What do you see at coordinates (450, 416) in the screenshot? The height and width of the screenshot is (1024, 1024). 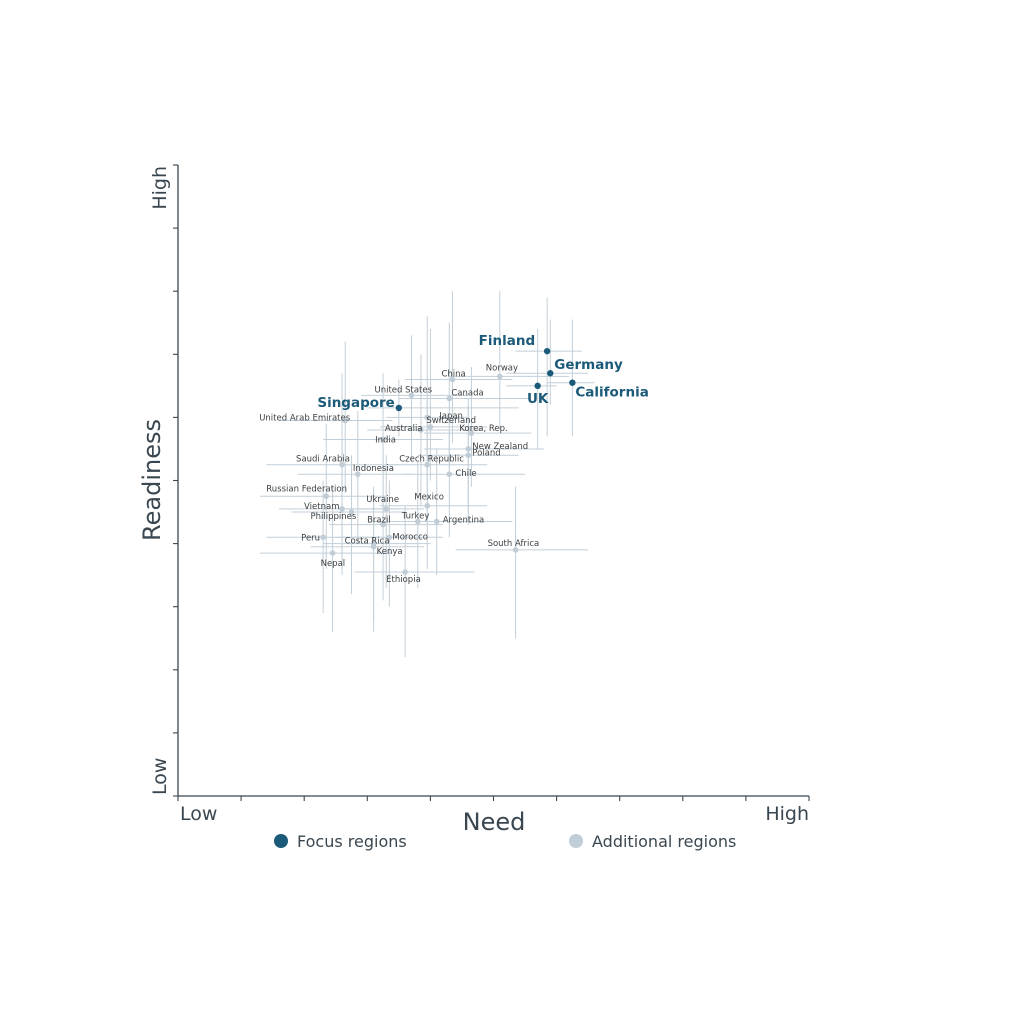 I see `point-label-japan: Japan` at bounding box center [450, 416].